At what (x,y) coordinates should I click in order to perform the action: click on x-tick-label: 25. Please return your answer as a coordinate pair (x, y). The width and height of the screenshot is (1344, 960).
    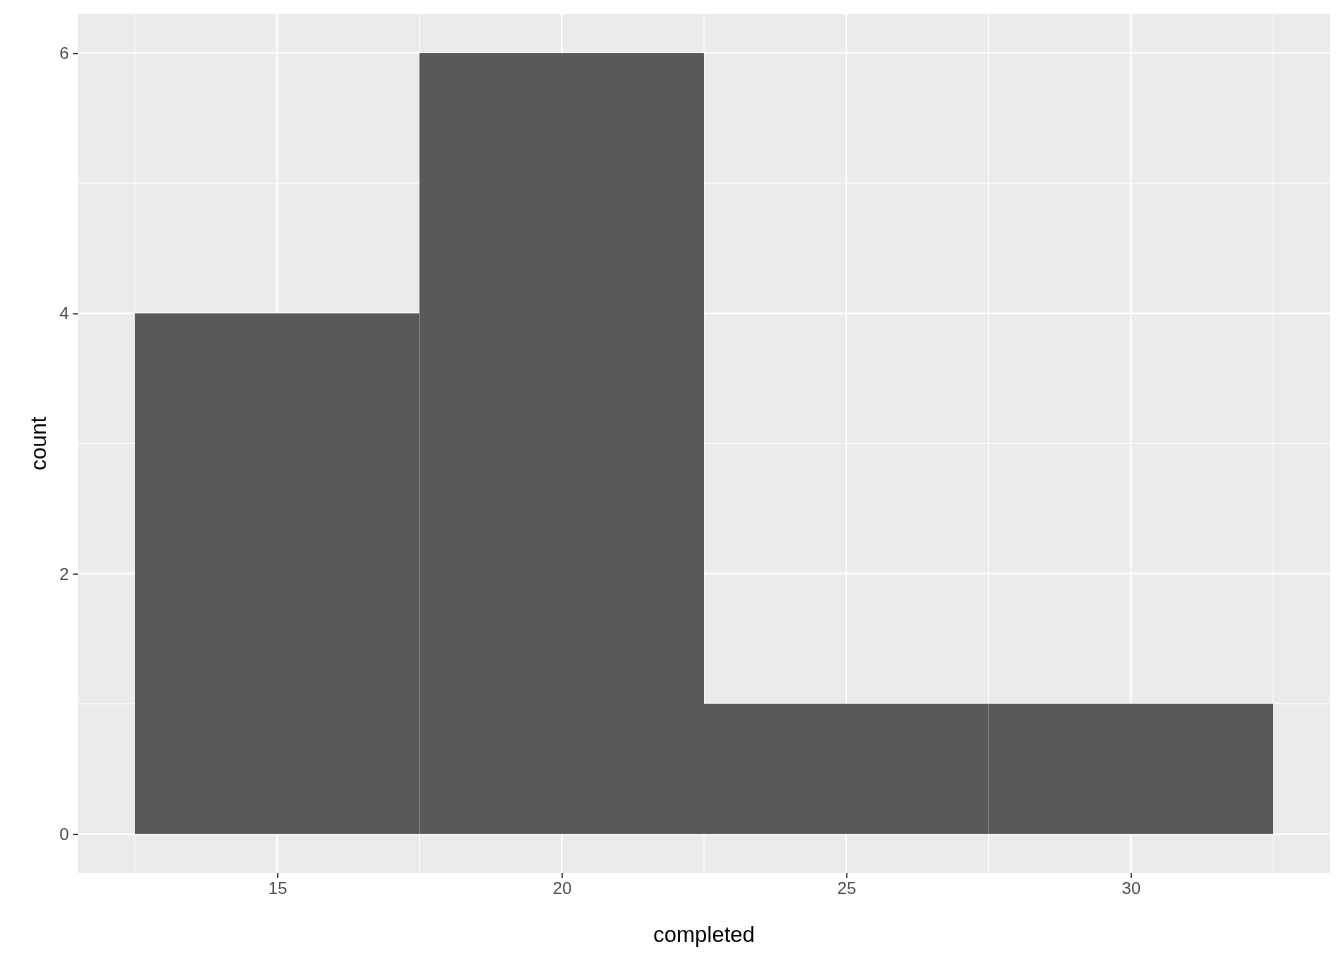
    Looking at the image, I should click on (847, 889).